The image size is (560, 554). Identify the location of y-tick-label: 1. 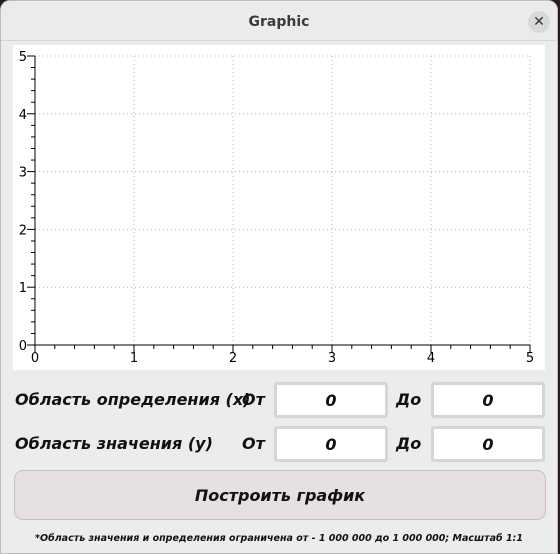
(23, 288).